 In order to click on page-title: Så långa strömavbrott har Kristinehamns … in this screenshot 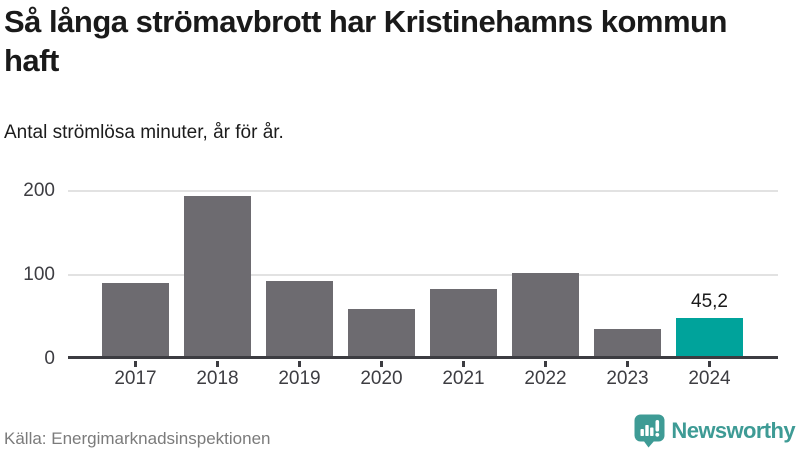, I will do `click(365, 41)`.